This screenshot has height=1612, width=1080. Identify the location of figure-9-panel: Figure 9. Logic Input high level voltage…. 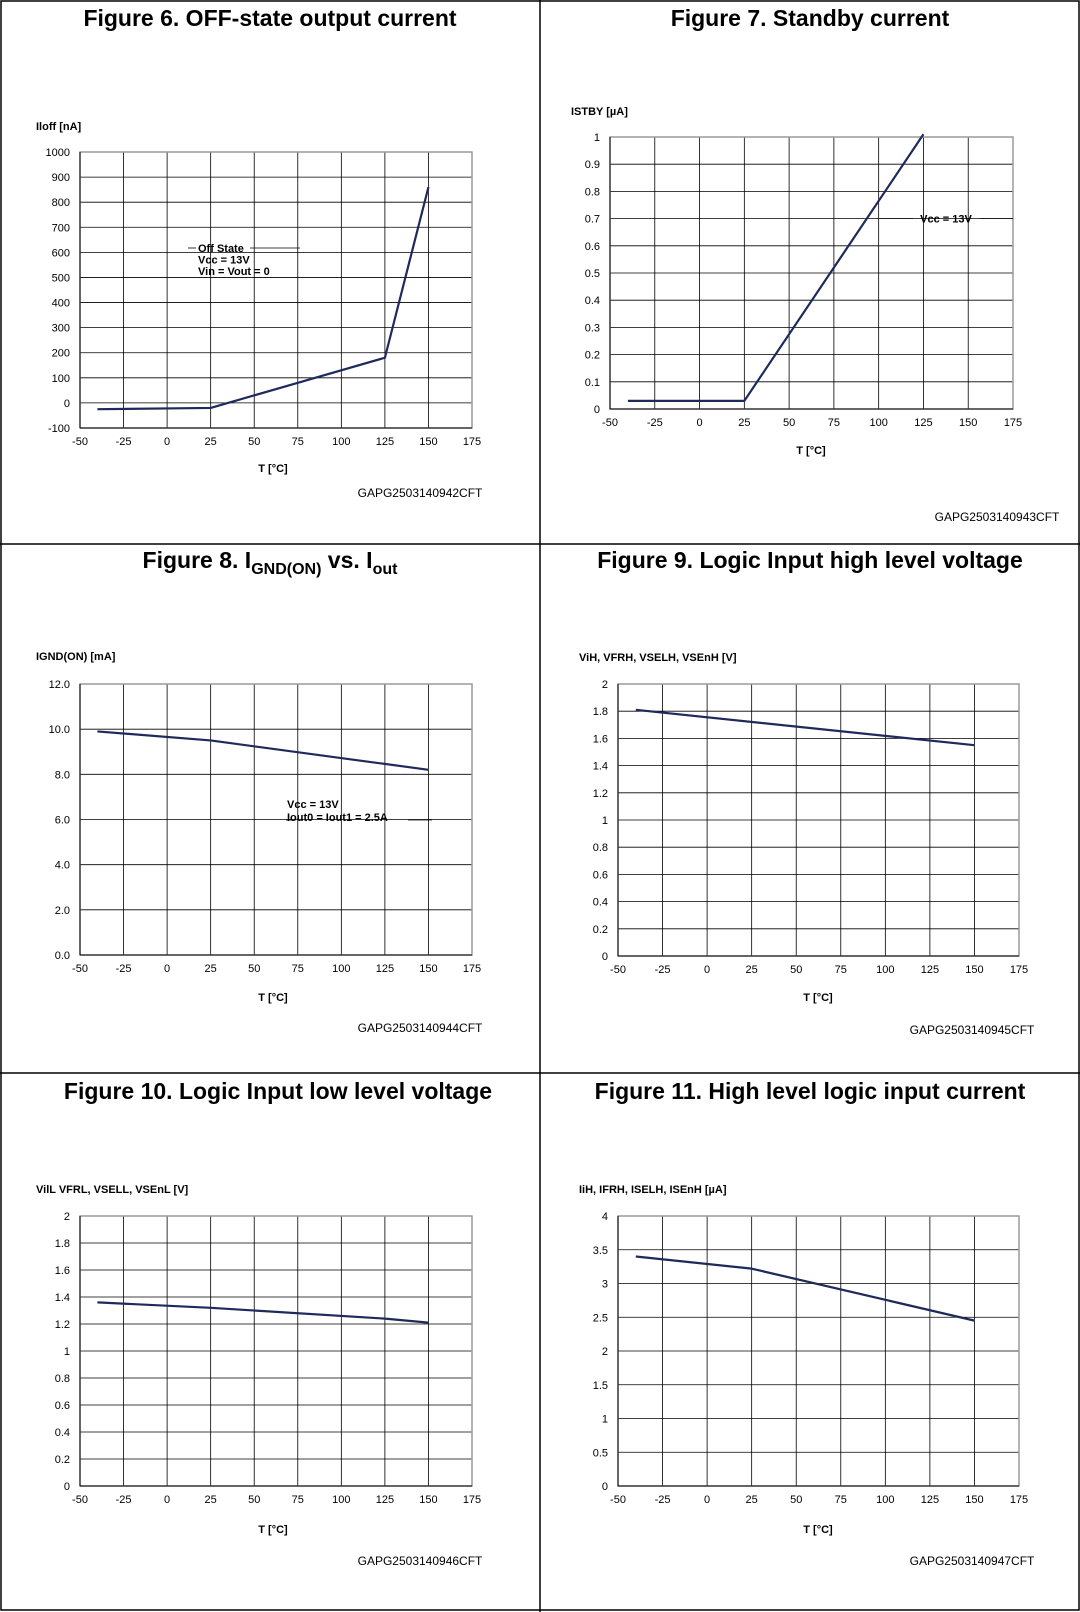
(807, 792).